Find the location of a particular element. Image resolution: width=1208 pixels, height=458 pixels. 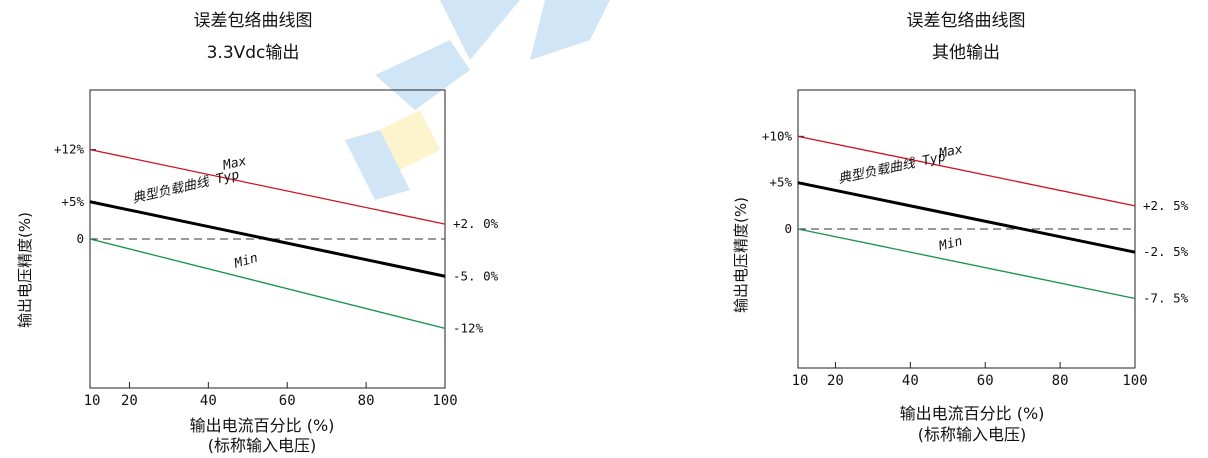

watermark-plug-icon is located at coordinates (410, 140).